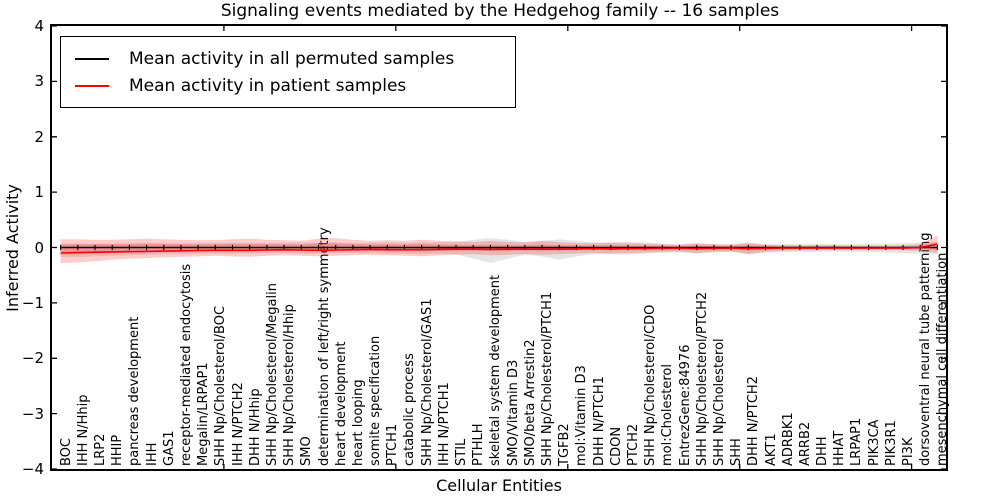  Describe the element at coordinates (943, 359) in the screenshot. I see `x-tick-label: mesenchymal cell differentiation` at that location.